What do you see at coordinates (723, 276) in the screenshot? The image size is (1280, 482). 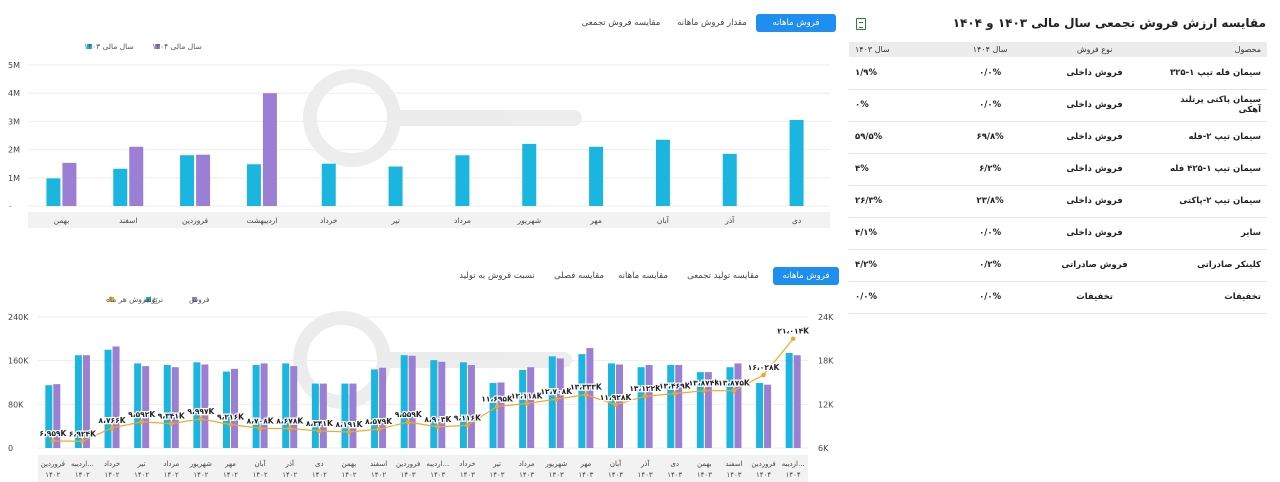 I see `tab-1: مقایسه تولید تجمعی` at bounding box center [723, 276].